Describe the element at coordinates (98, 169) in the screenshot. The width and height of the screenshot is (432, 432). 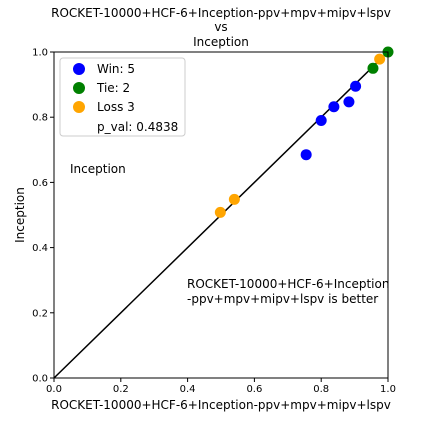
I see `annotation-upper: Inception` at that location.